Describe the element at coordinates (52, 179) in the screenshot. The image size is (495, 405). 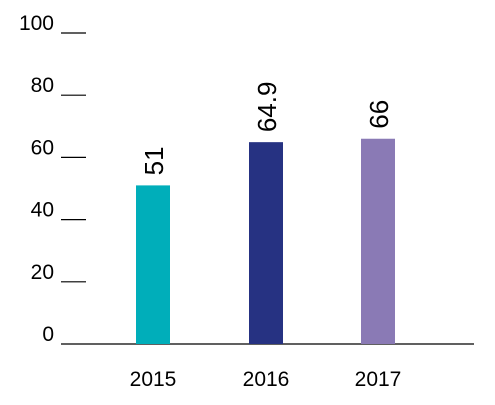
I see `y-axis: 0 20 40 60 80 100` at that location.